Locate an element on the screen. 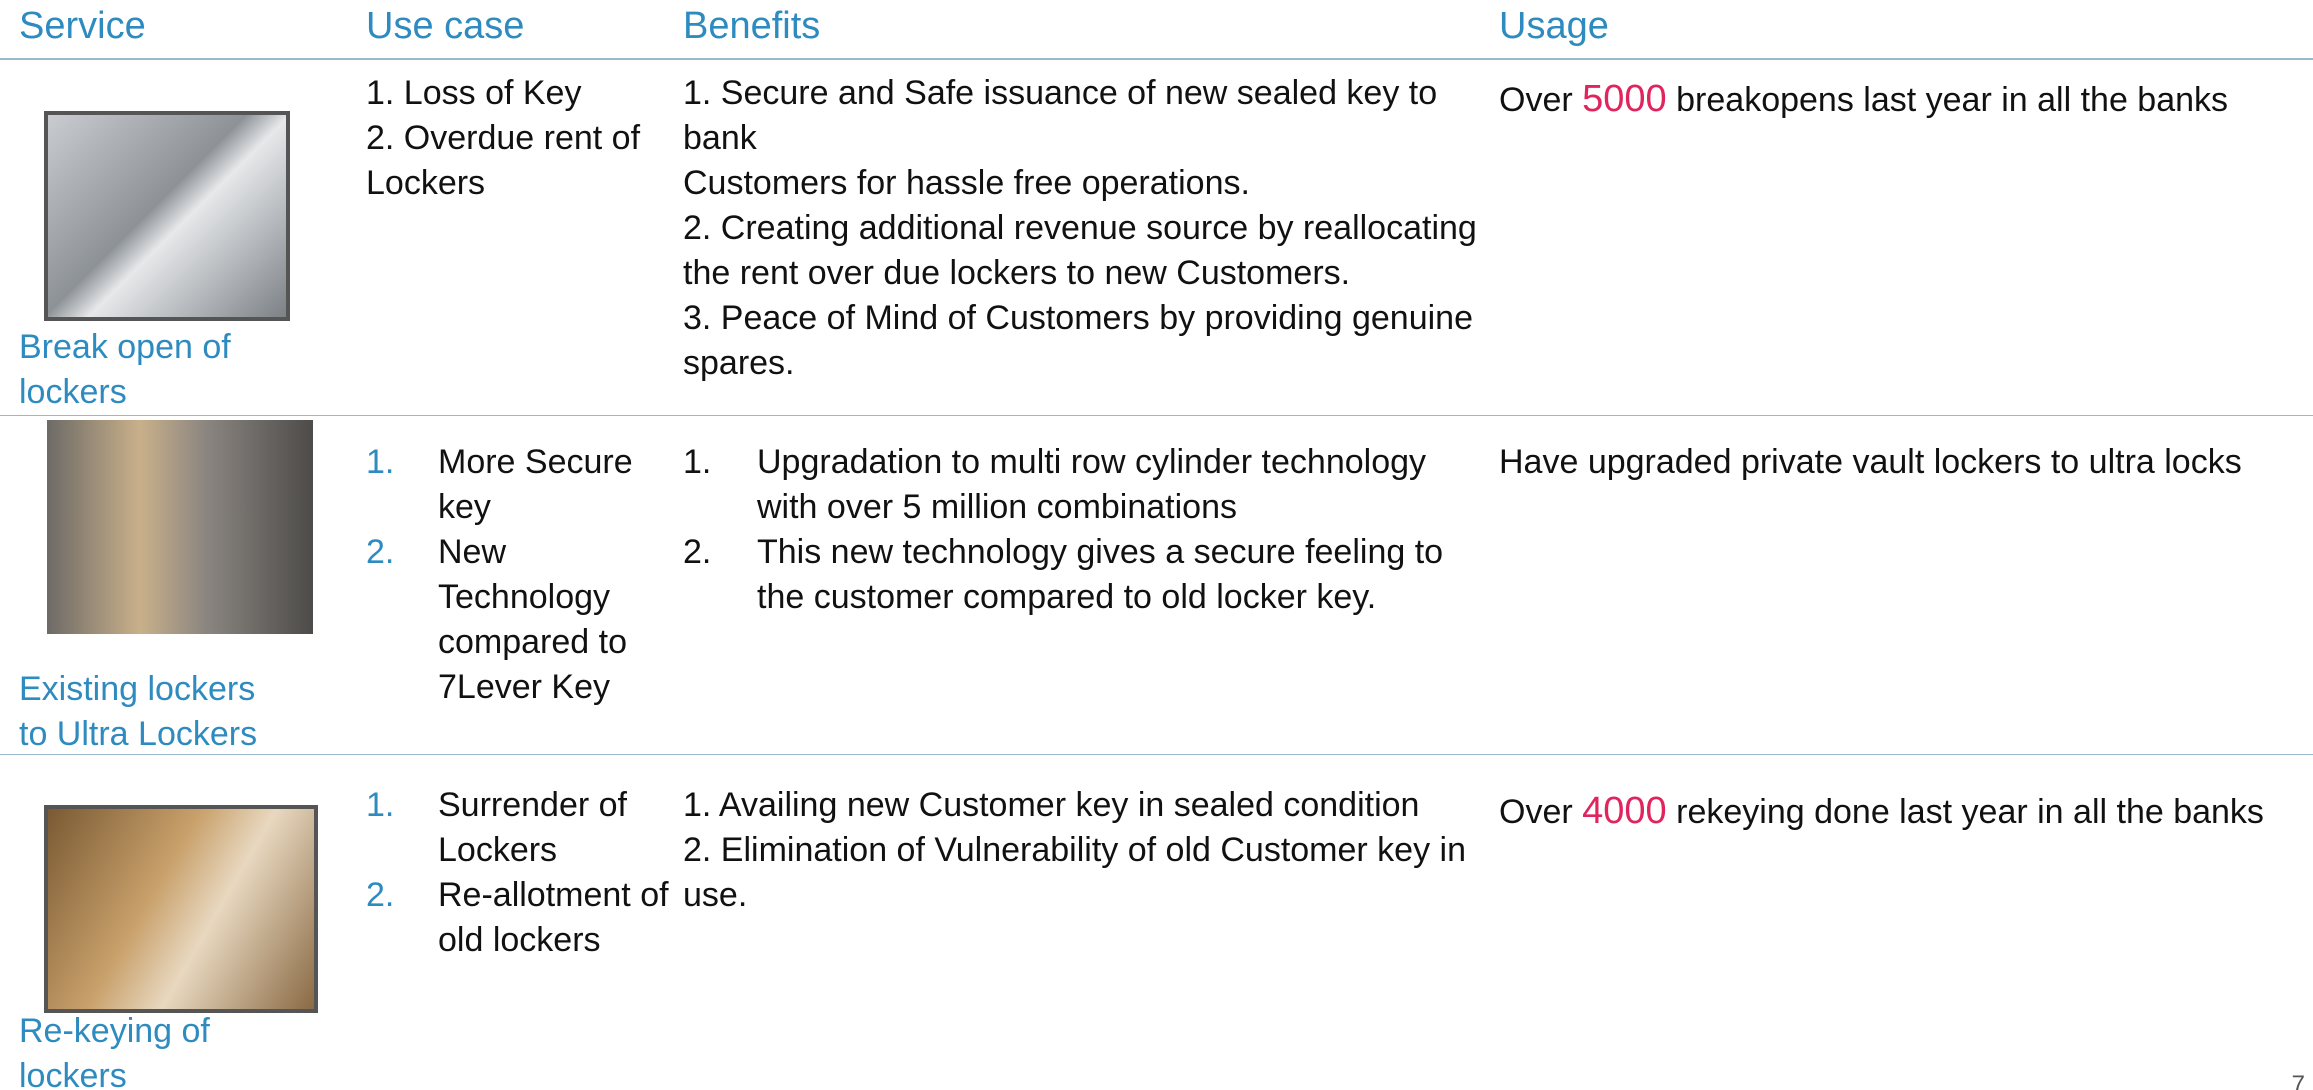  column-header: Use case is located at coordinates (445, 26).